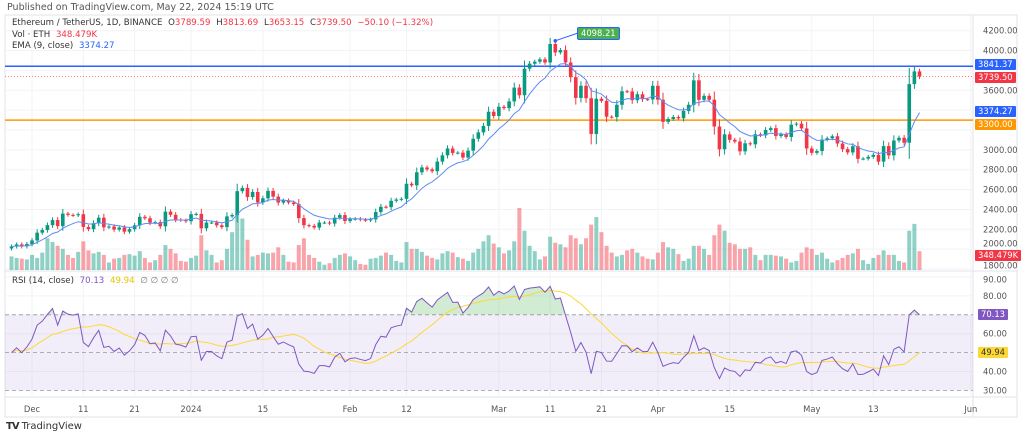  Describe the element at coordinates (32, 409) in the screenshot. I see `time-tick-label: Dec` at that location.